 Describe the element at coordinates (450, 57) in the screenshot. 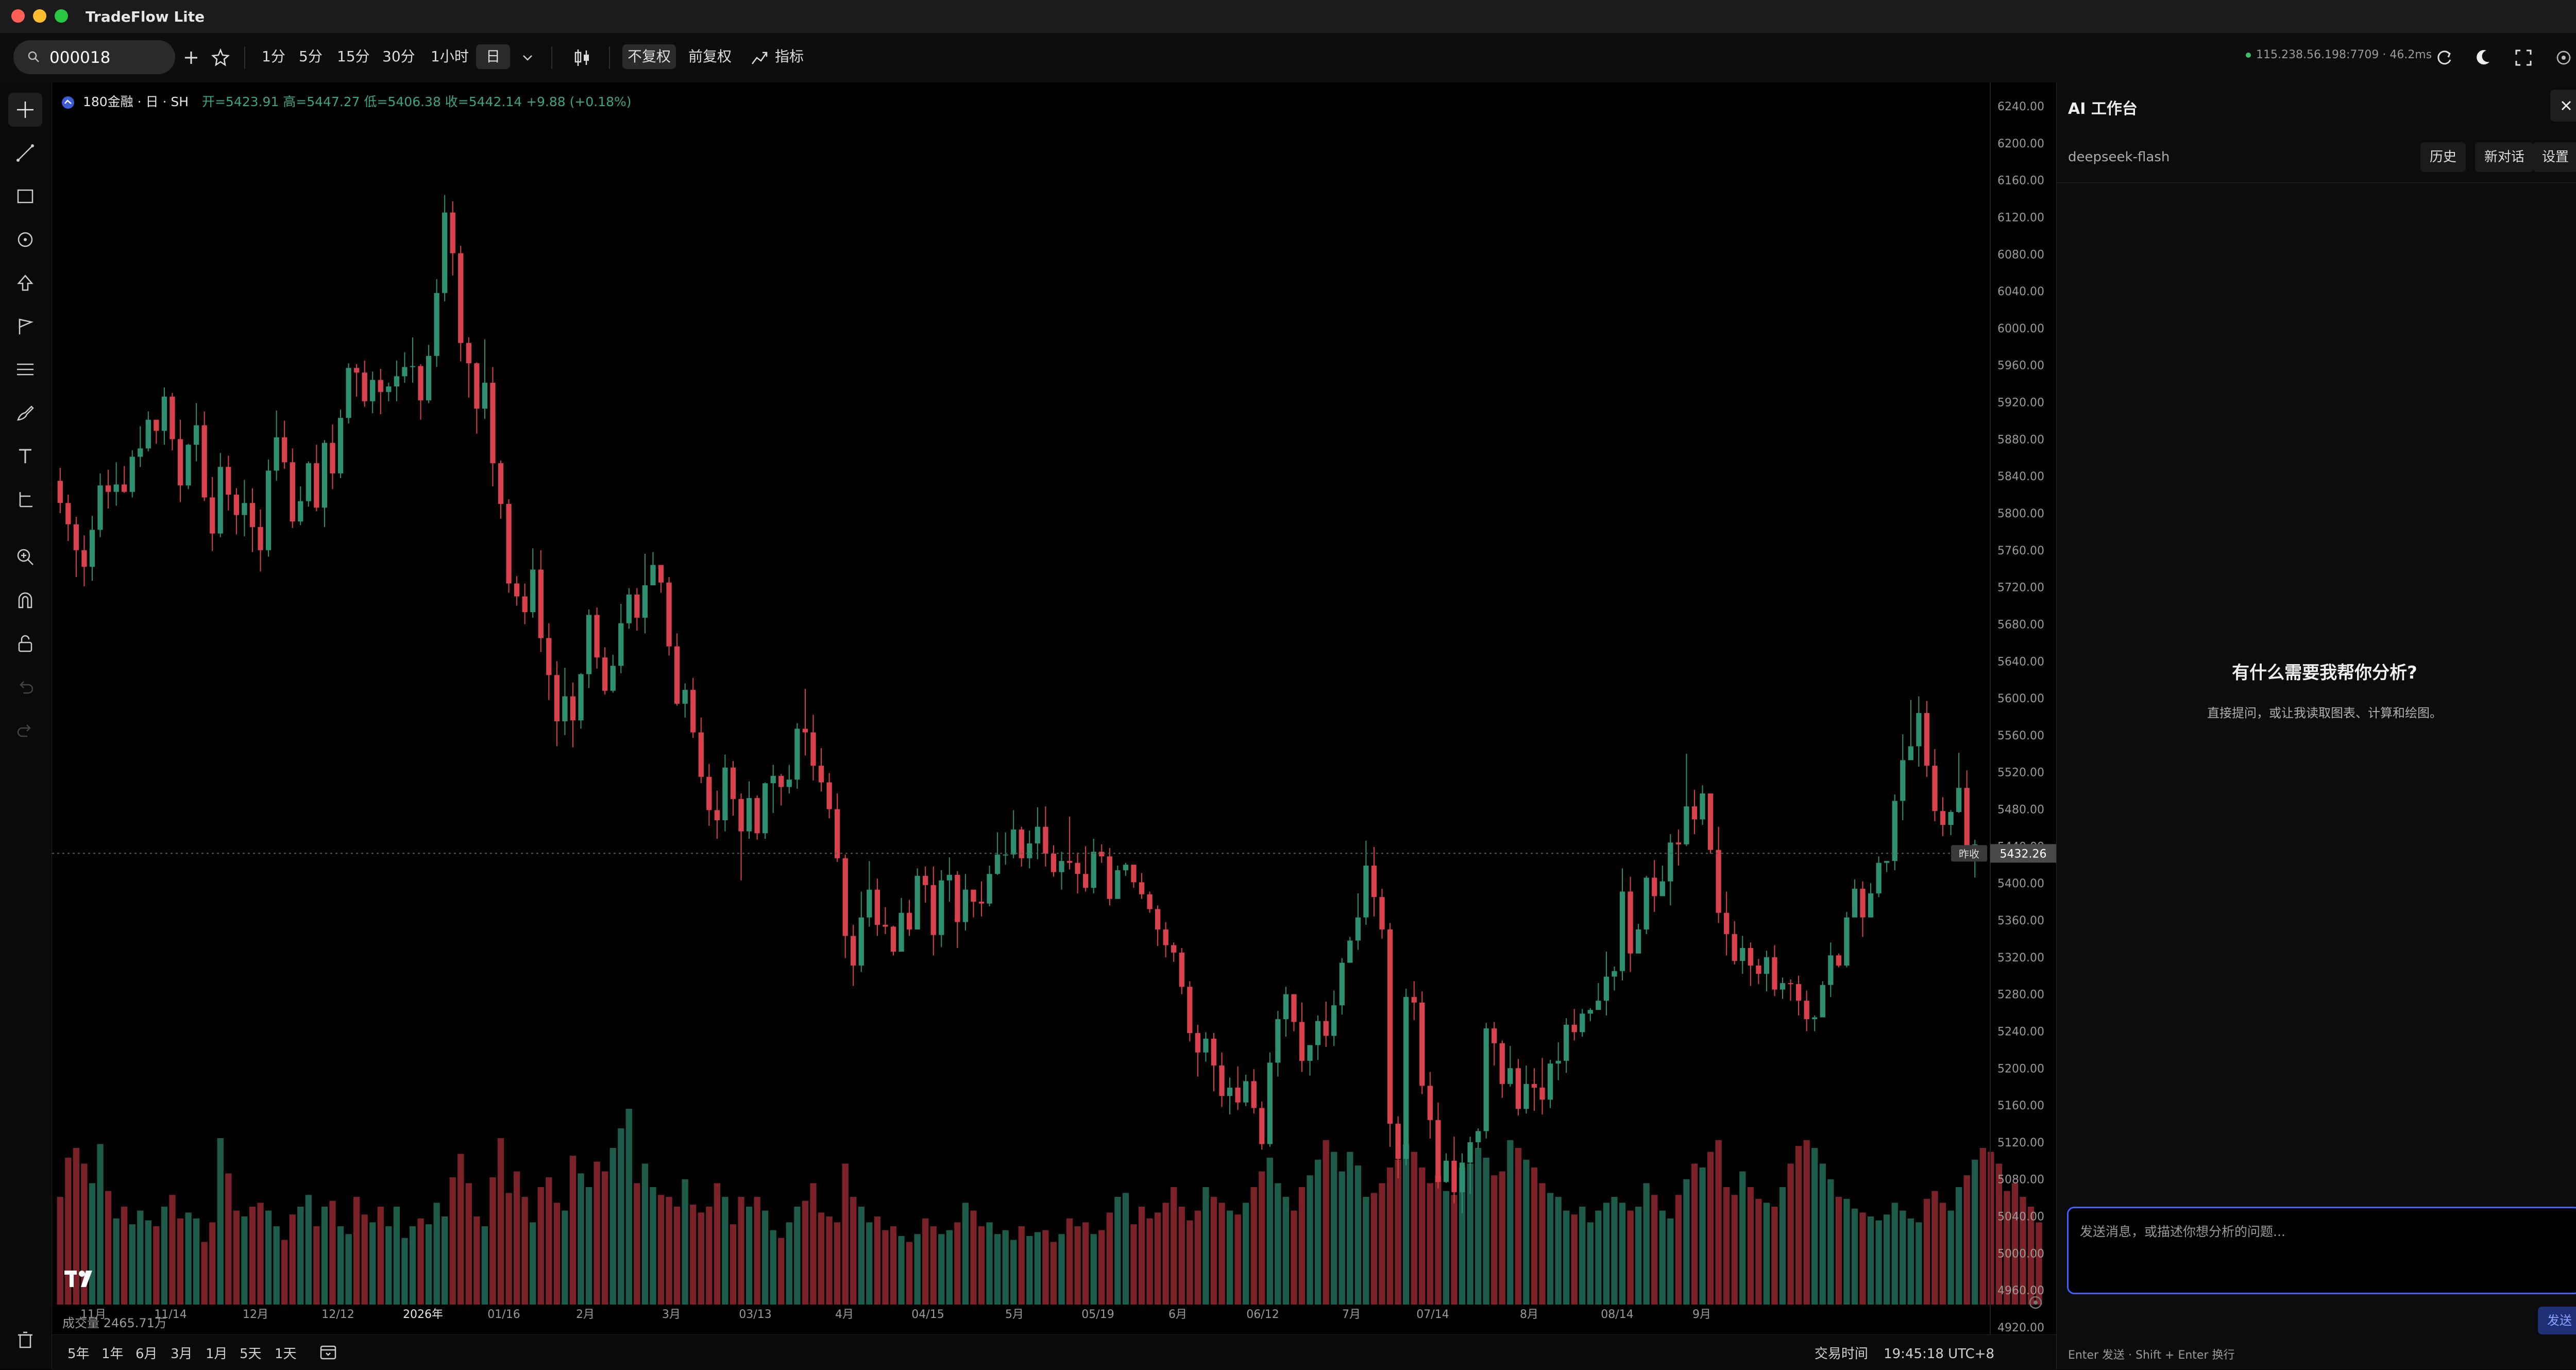

I see `interval-1h: 1小时` at that location.